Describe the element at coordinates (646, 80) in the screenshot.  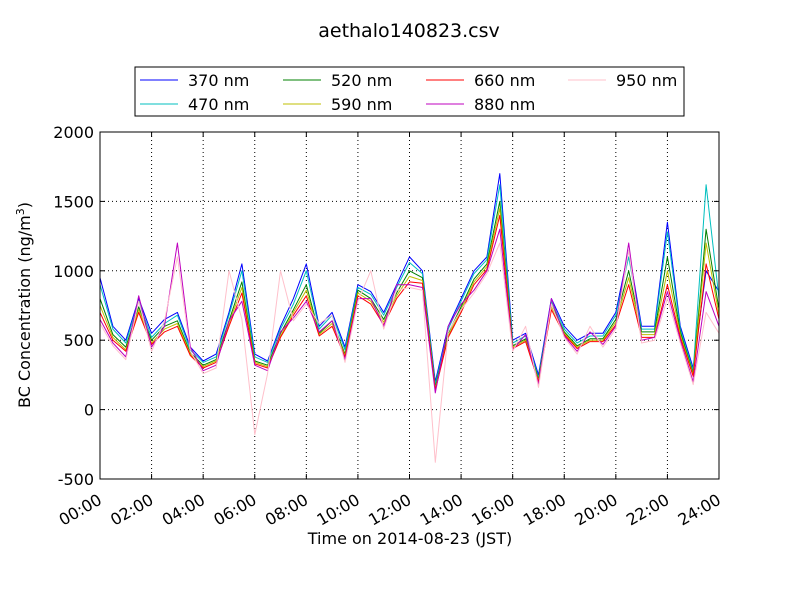
I see `legend-label: 950 nm` at that location.